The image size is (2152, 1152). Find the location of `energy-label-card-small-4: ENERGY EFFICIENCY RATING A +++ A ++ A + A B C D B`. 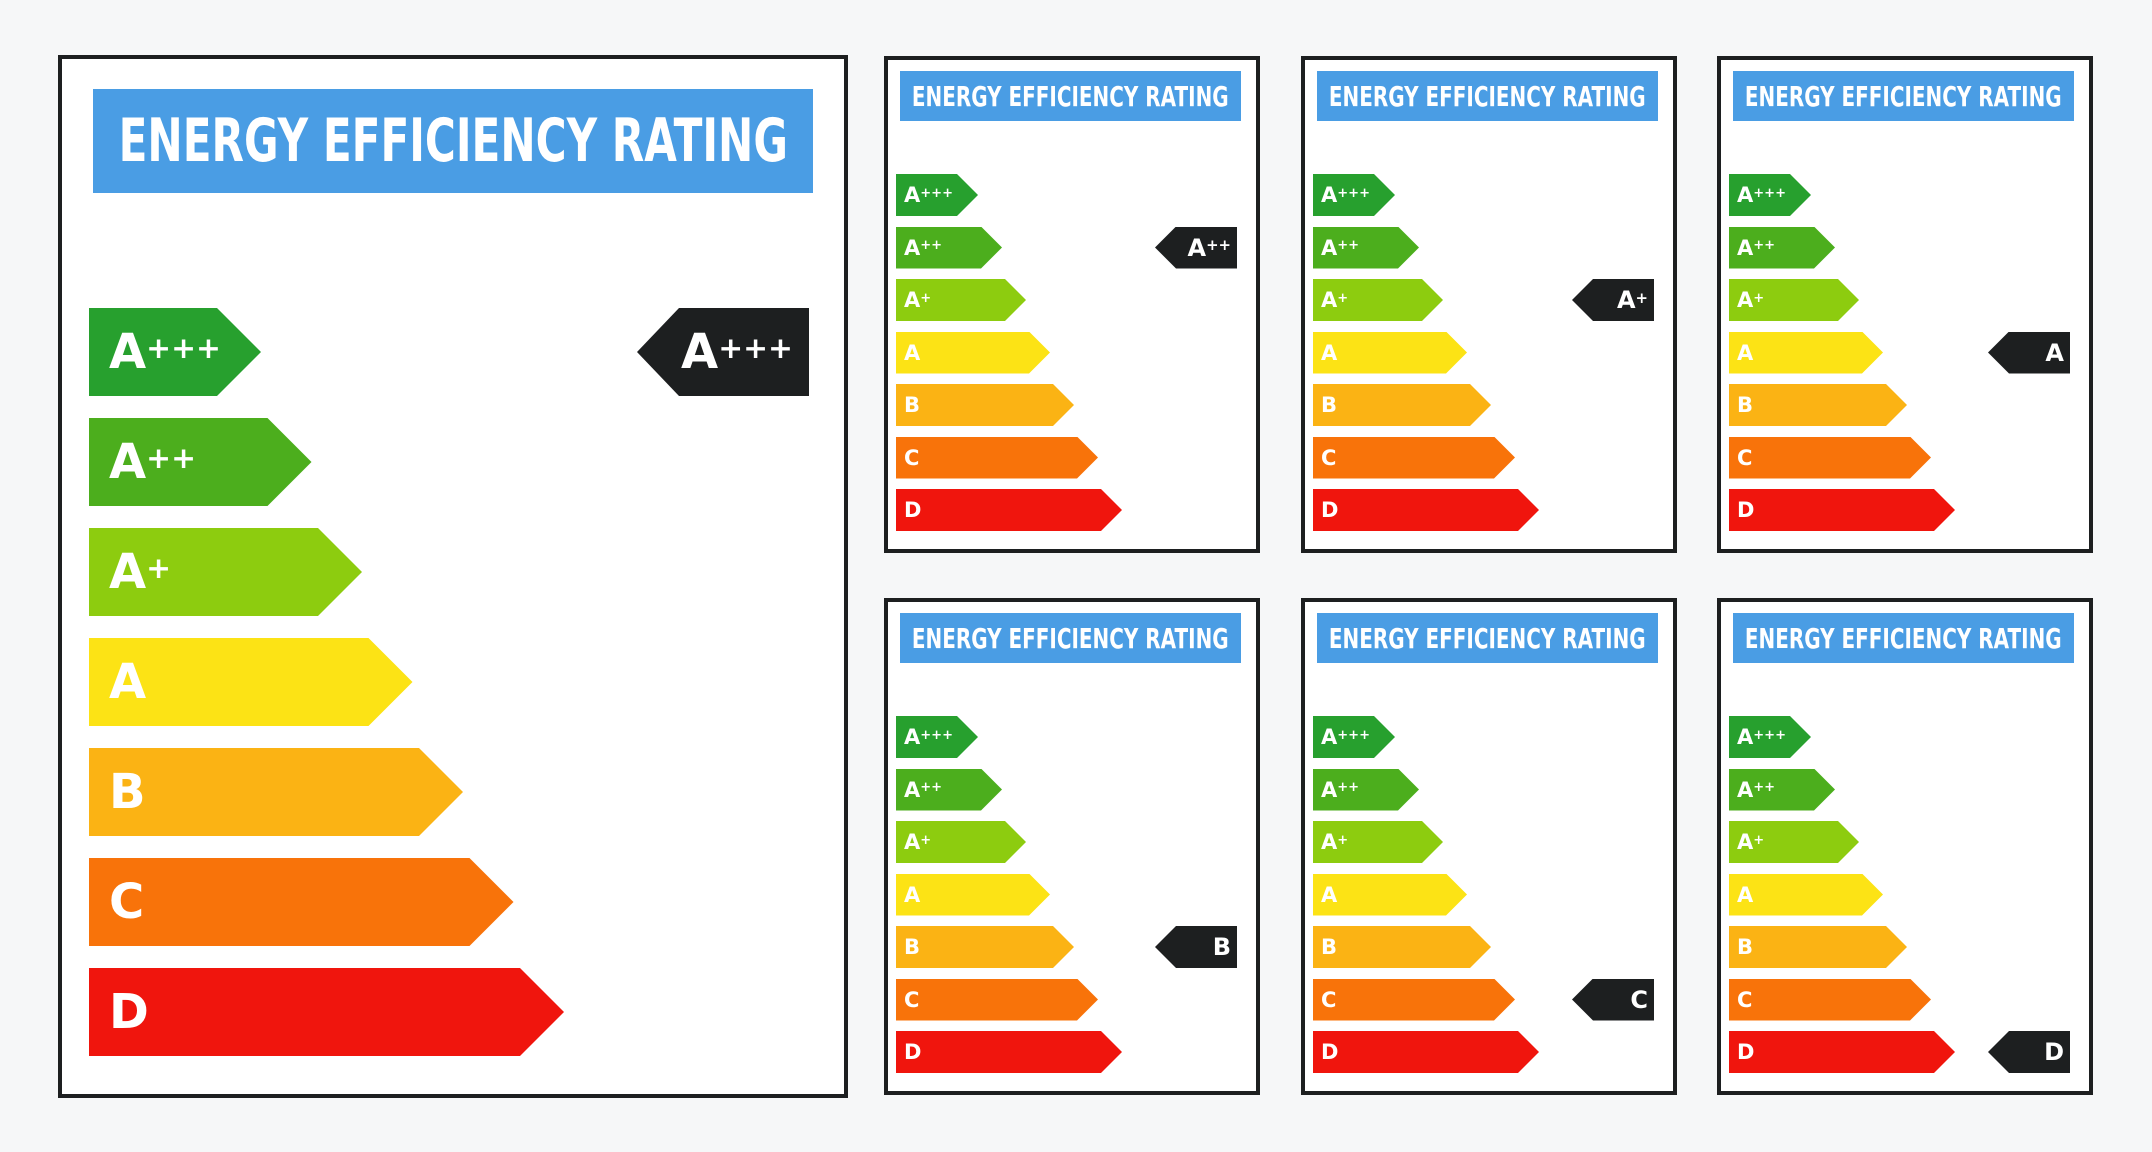

energy-label-card-small-4: ENERGY EFFICIENCY RATING A +++ A ++ A + A B C D B is located at coordinates (1072, 846).